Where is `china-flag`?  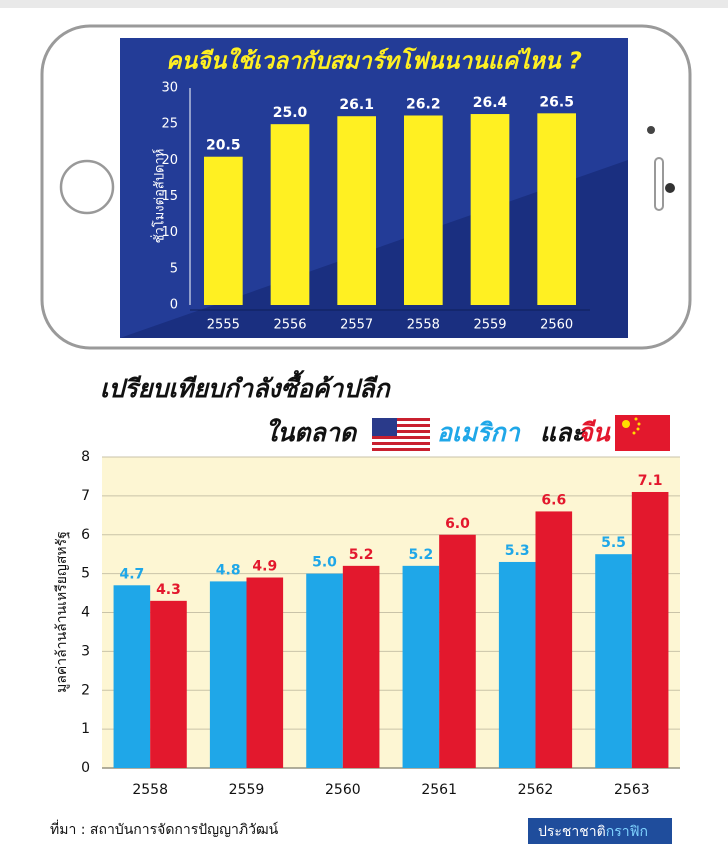
china-flag is located at coordinates (642, 433).